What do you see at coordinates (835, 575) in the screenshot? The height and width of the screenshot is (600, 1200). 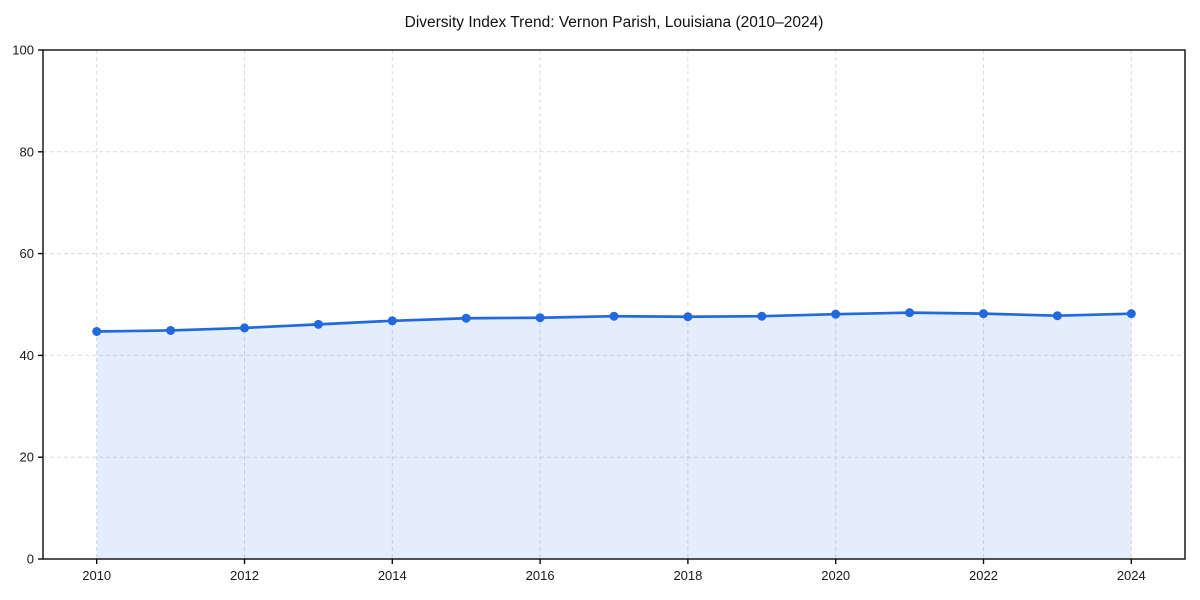 I see `x-tick-label: 2020` at bounding box center [835, 575].